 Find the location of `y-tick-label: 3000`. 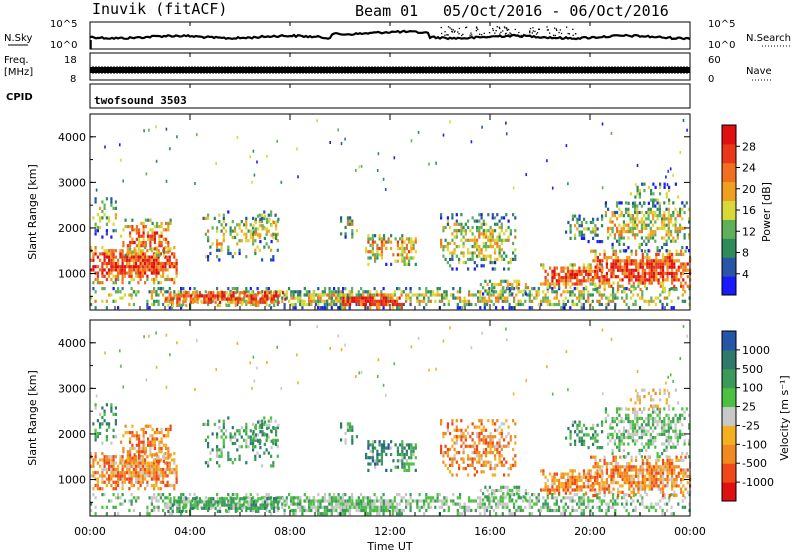

y-tick-label: 3000 is located at coordinates (72, 182).